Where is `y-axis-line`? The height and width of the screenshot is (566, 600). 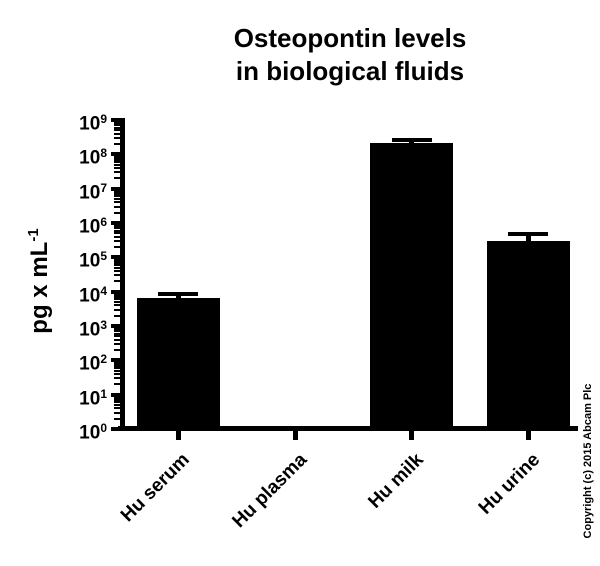 y-axis-line is located at coordinates (122, 274).